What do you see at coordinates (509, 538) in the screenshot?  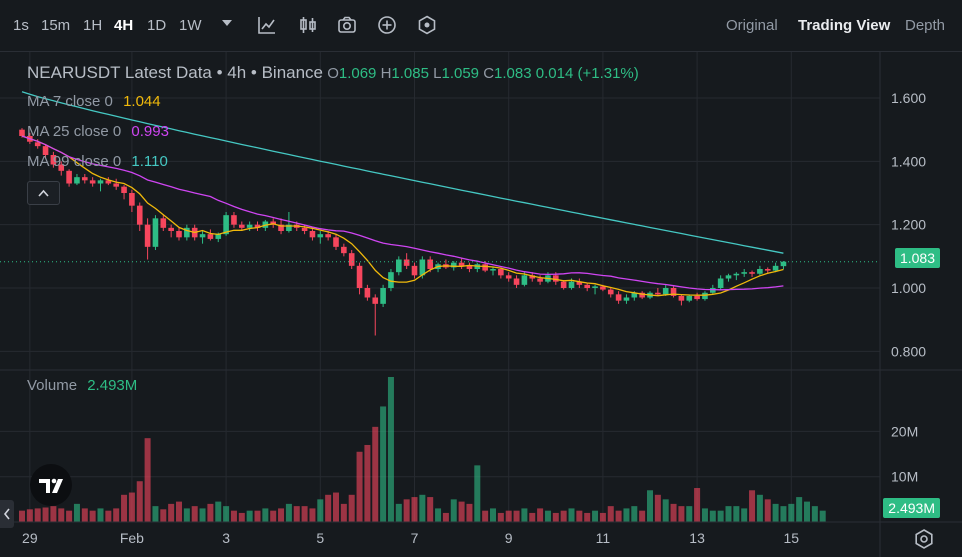 I see `date-tick-label: 9` at bounding box center [509, 538].